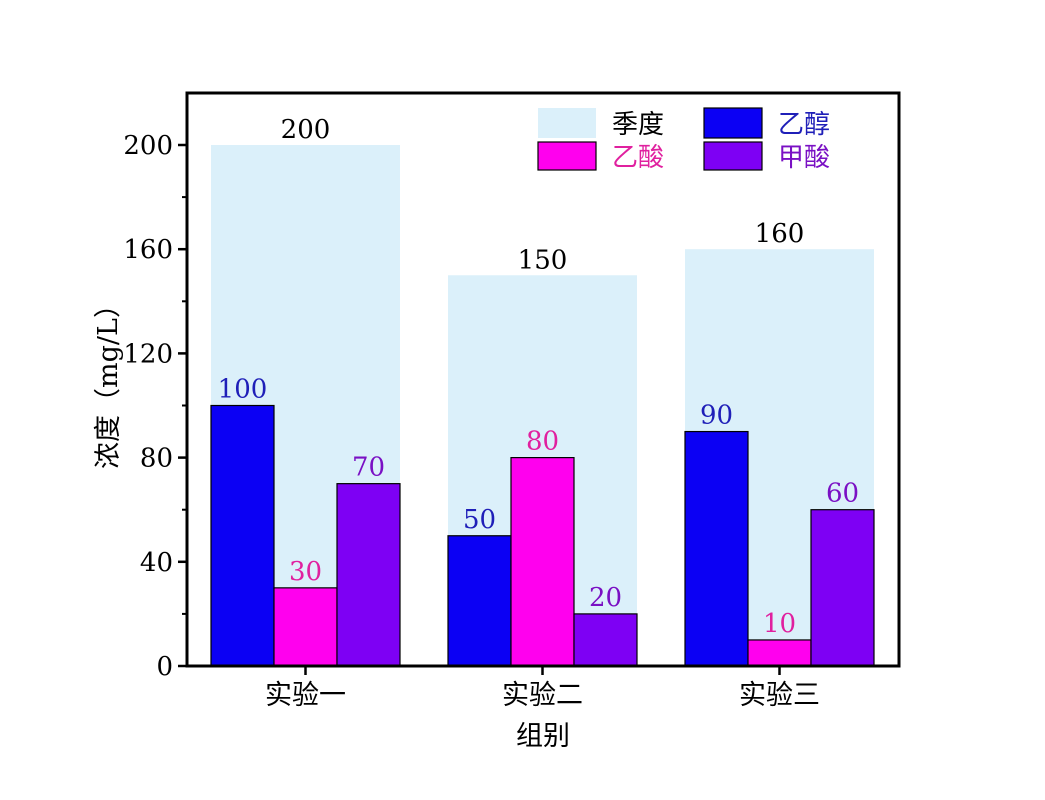 This screenshot has width=1045, height=800. I want to click on legend-swatch-background, so click(567, 123).